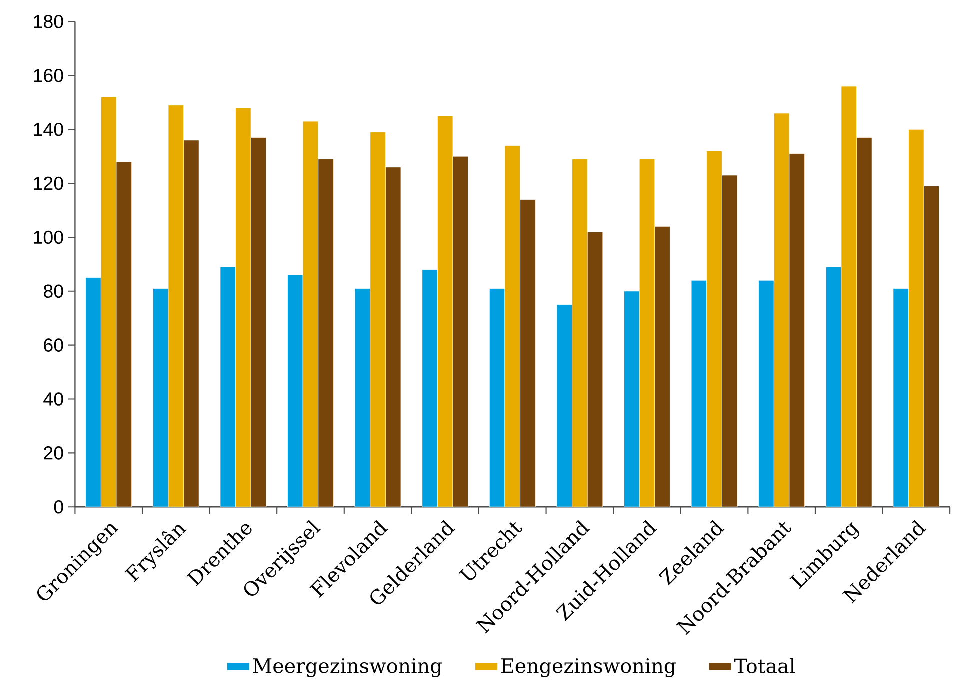 This screenshot has width=955, height=690. I want to click on y-tick-label: 160, so click(49, 75).